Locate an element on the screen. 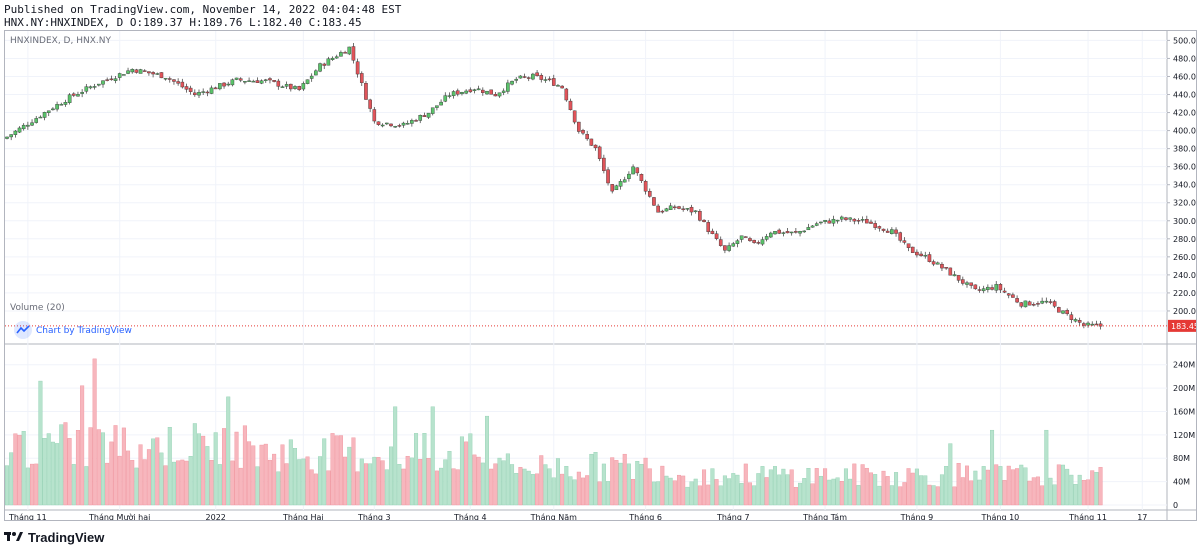 The image size is (1200, 547). volume-tick-label: 200M is located at coordinates (1184, 388).